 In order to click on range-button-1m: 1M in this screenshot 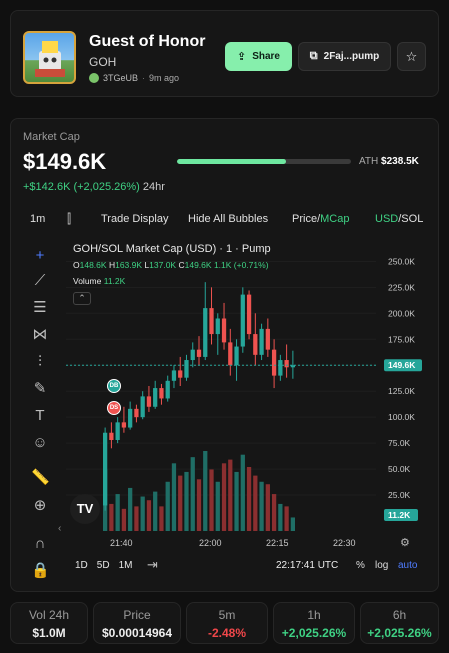, I will do `click(125, 565)`.